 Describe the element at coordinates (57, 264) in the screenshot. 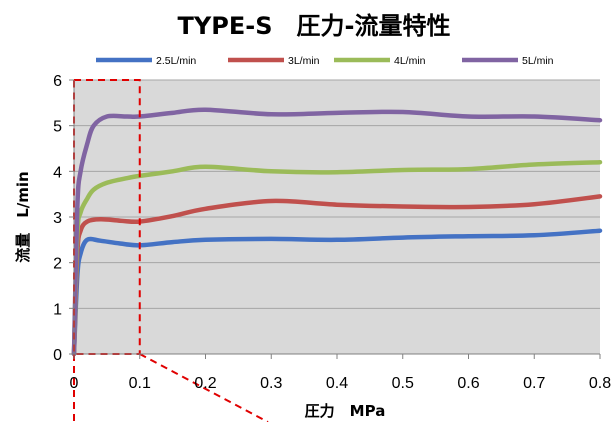

I see `y-tick-label: 2` at that location.